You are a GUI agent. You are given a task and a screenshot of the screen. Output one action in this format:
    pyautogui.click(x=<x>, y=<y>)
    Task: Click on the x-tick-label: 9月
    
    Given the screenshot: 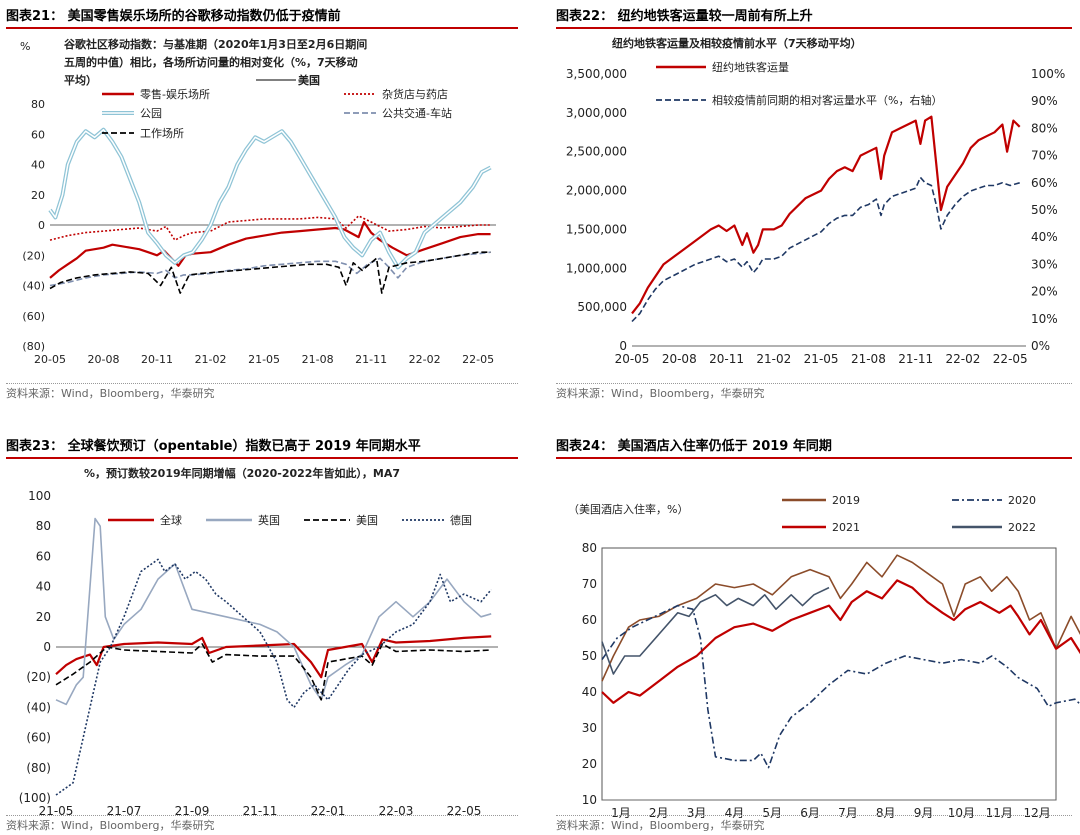 What is the action you would take?
    pyautogui.click(x=924, y=813)
    